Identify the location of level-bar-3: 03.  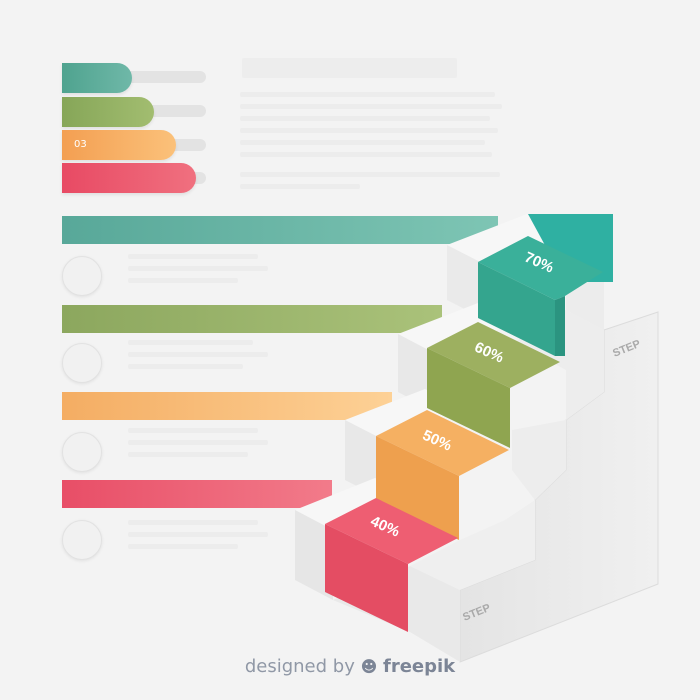
(119, 145).